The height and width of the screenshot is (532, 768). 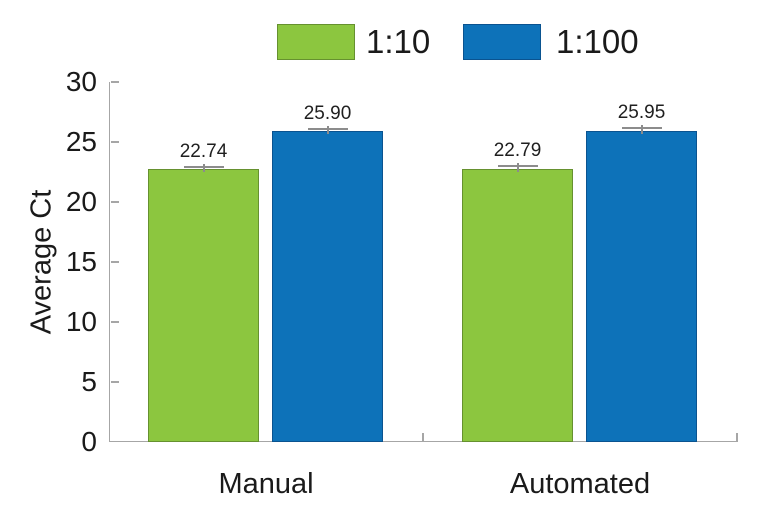 What do you see at coordinates (81, 261) in the screenshot?
I see `y-tick-label: 15` at bounding box center [81, 261].